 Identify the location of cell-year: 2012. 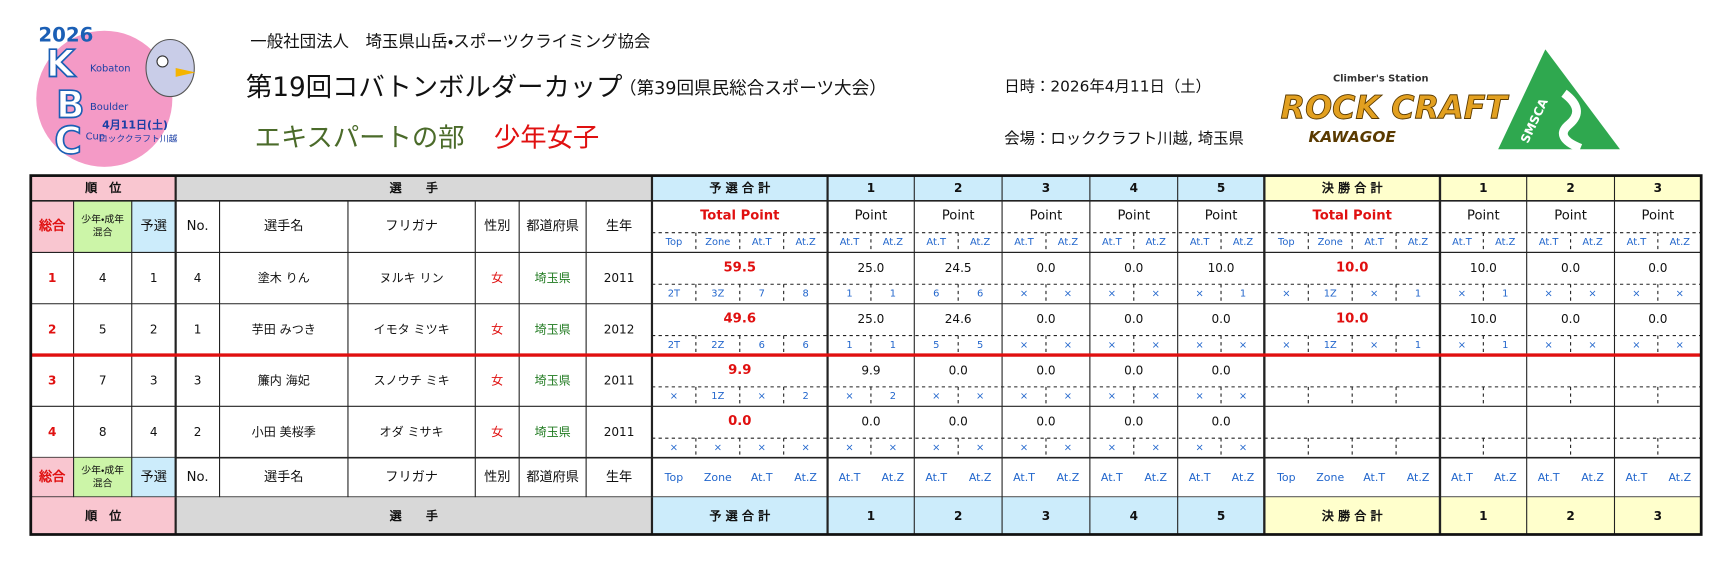
(619, 329).